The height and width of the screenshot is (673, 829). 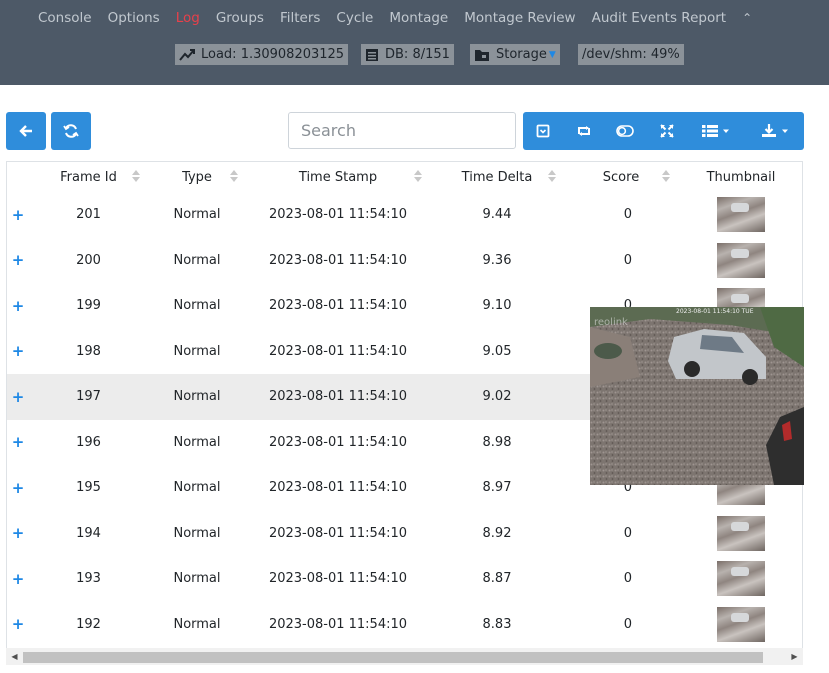 I want to click on column-header-label: Type, so click(x=197, y=177).